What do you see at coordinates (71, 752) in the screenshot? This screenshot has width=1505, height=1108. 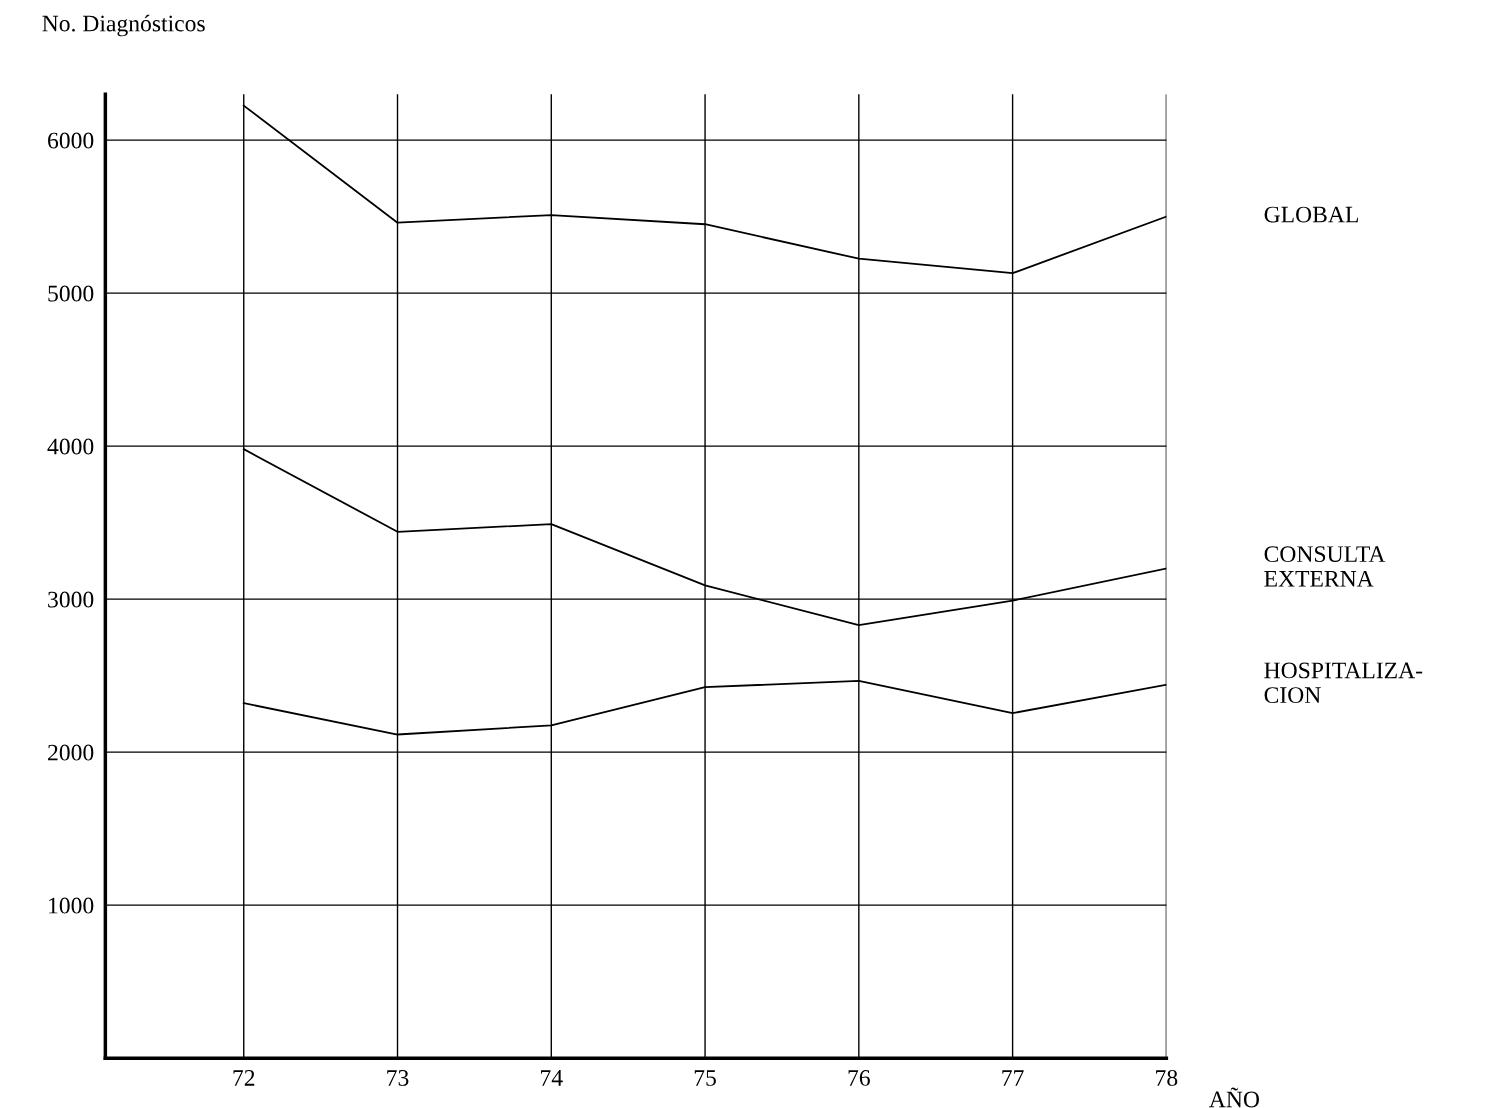 I see `y-tick-label: 2000` at bounding box center [71, 752].